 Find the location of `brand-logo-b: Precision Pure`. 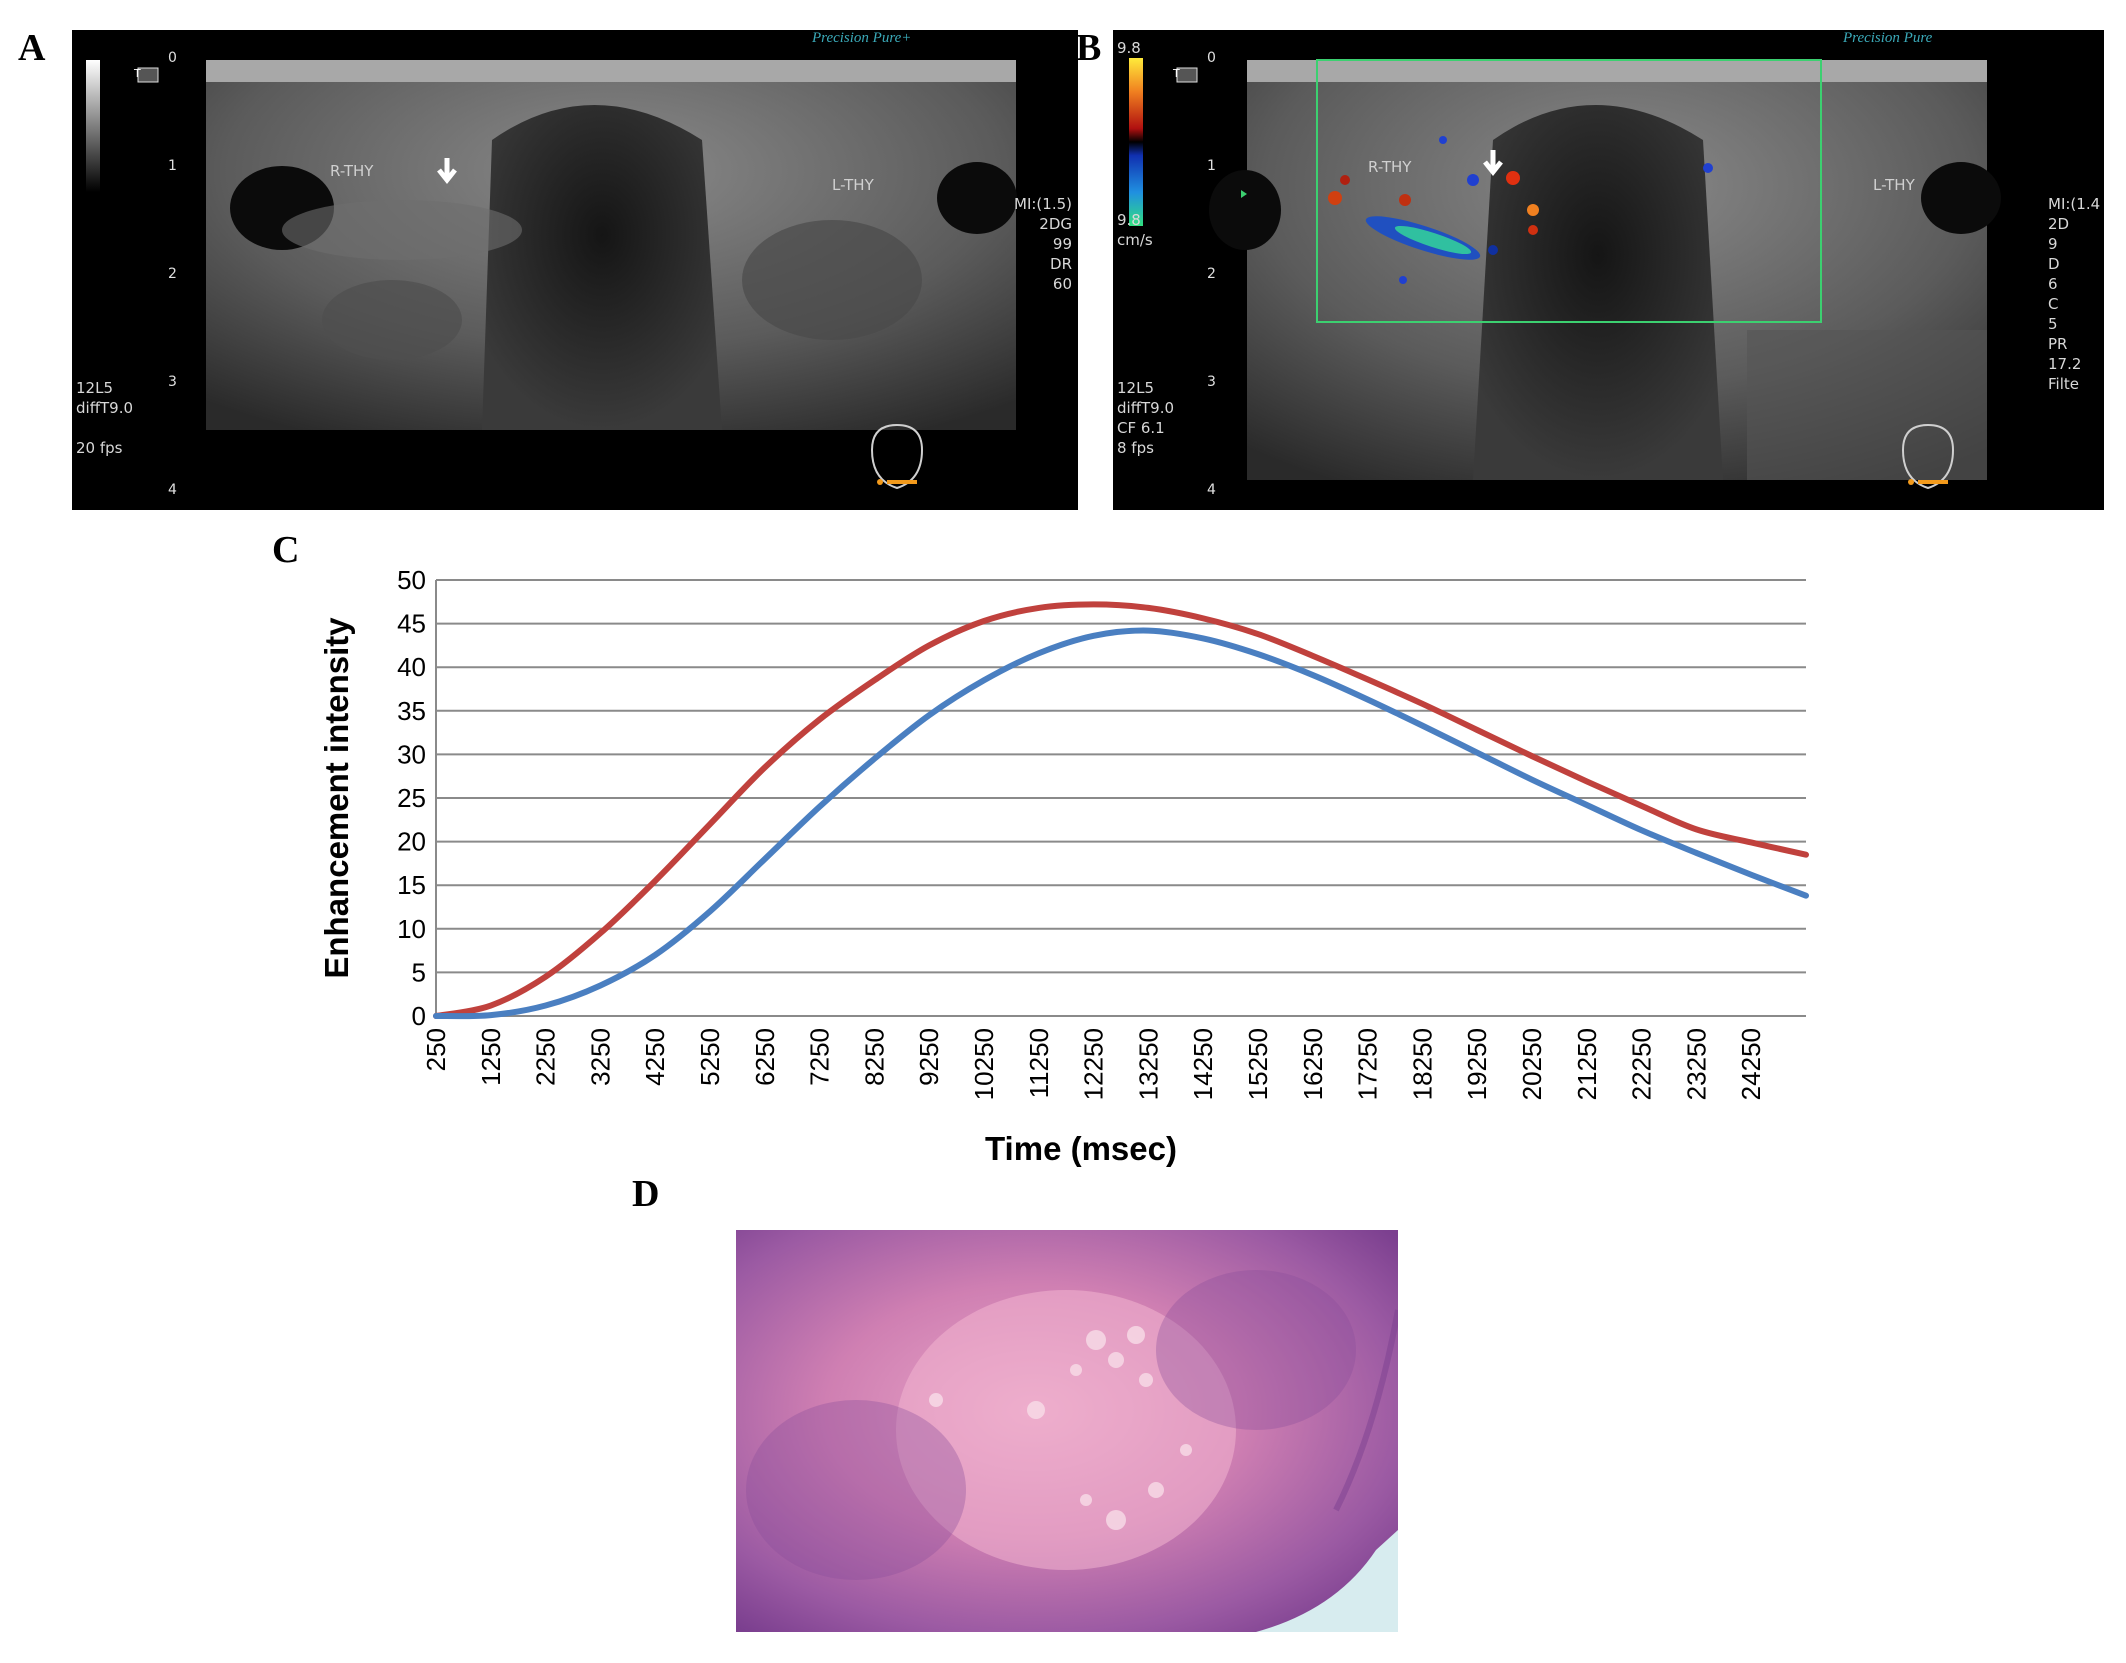

brand-logo-b: Precision Pure is located at coordinates (1888, 38).